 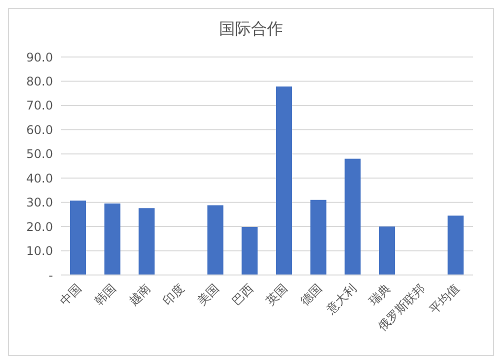 I want to click on x-tick-label: 美国, so click(x=208, y=294).